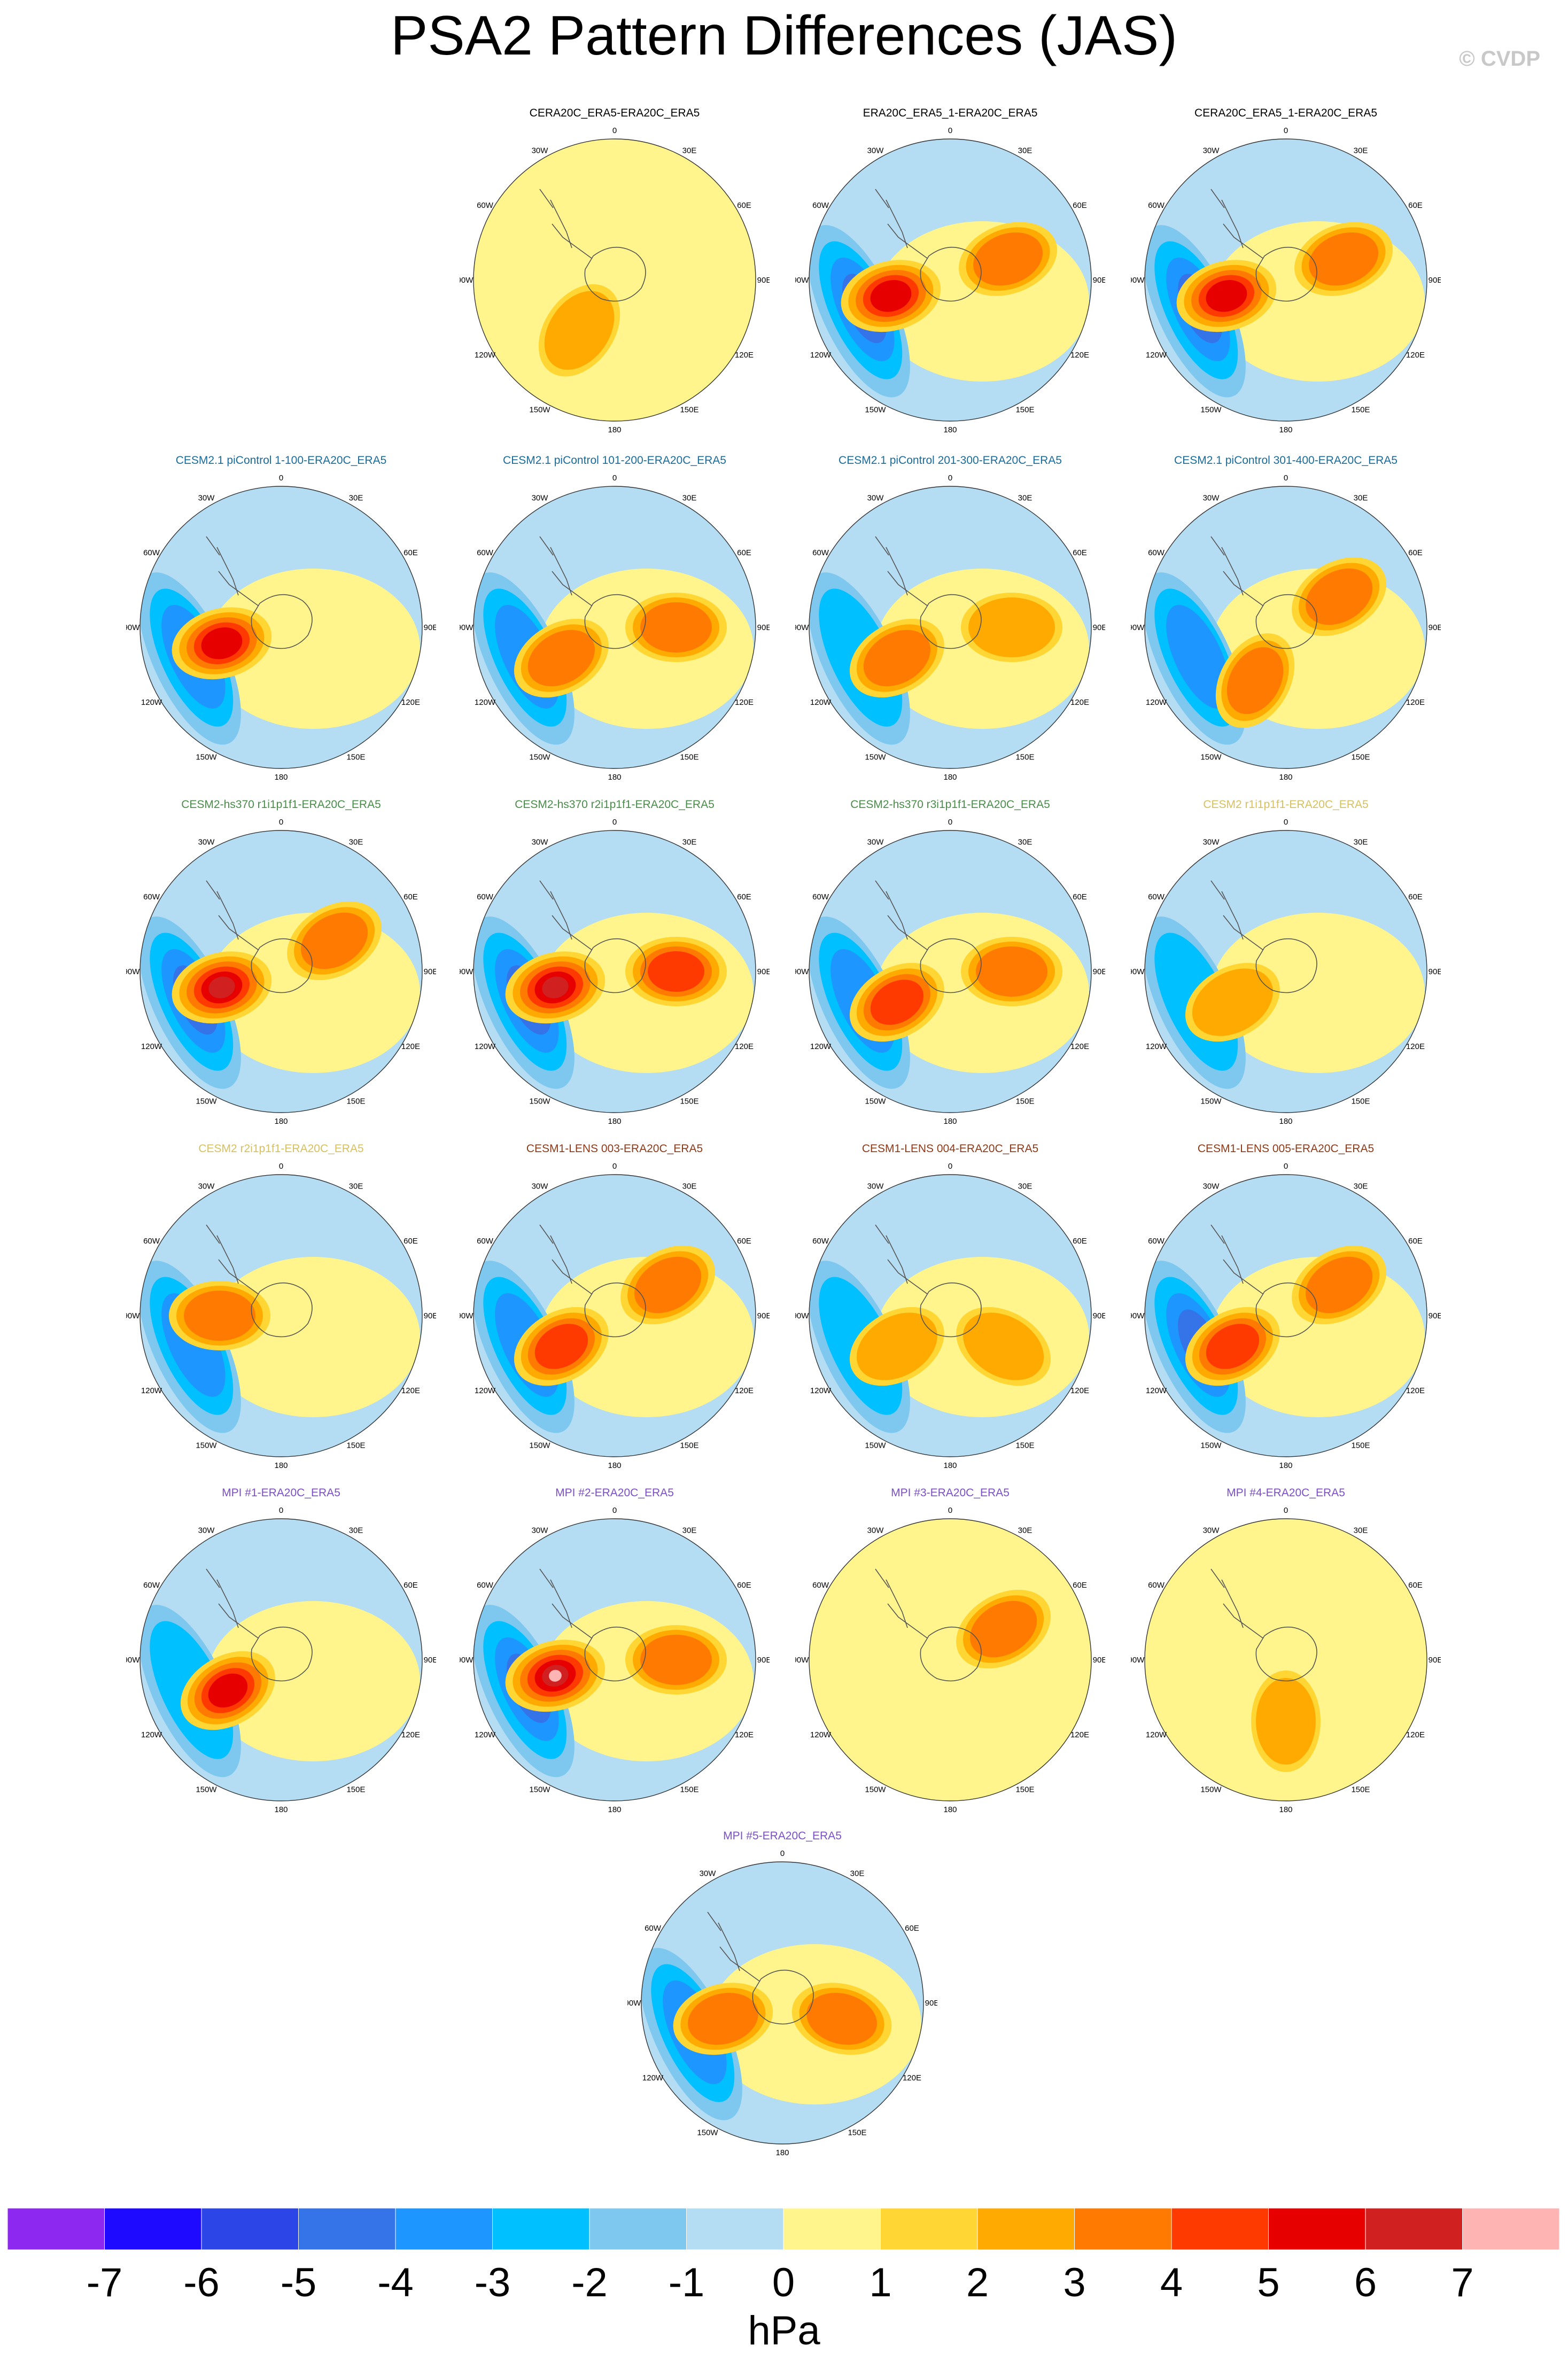 Image resolution: width=1568 pixels, height=2354 pixels. What do you see at coordinates (1268, 2282) in the screenshot?
I see `colorbar-tick-label: 5` at bounding box center [1268, 2282].